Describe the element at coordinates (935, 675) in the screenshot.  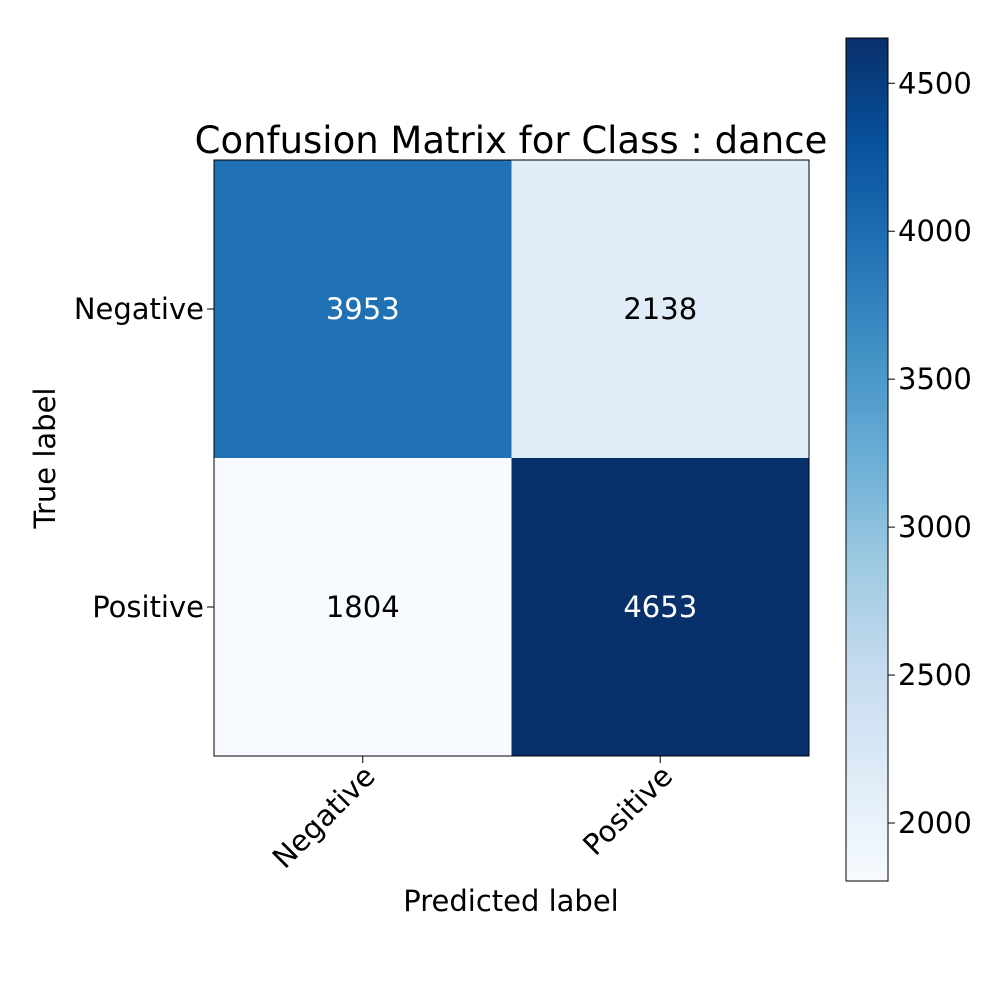
I see `colorbar-tick-label: 2500` at that location.